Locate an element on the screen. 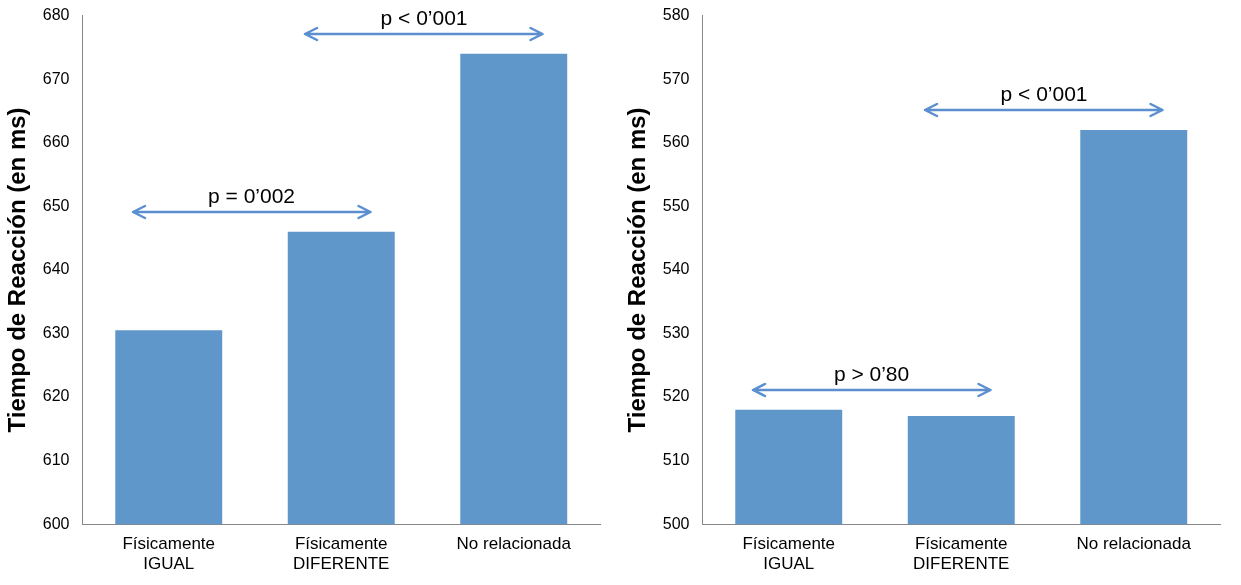 Image resolution: width=1241 pixels, height=585 pixels. y-tick-label: 660 is located at coordinates (56, 142).